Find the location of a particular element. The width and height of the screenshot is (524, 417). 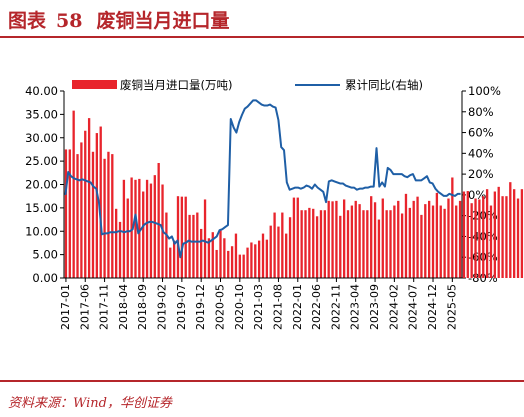

figure-label: 图表 is located at coordinates (27, 21).